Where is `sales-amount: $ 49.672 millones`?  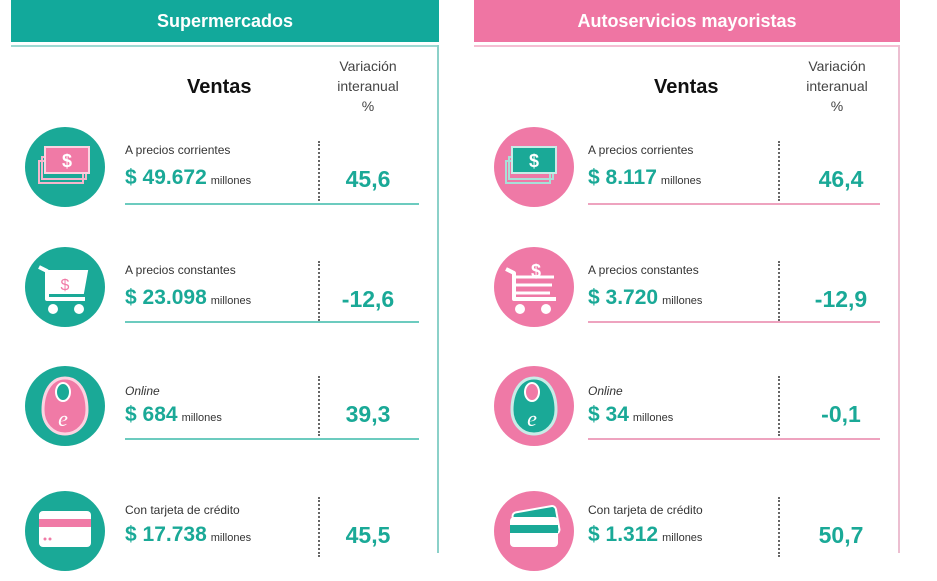
sales-amount: $ 49.672 millones is located at coordinates (188, 178).